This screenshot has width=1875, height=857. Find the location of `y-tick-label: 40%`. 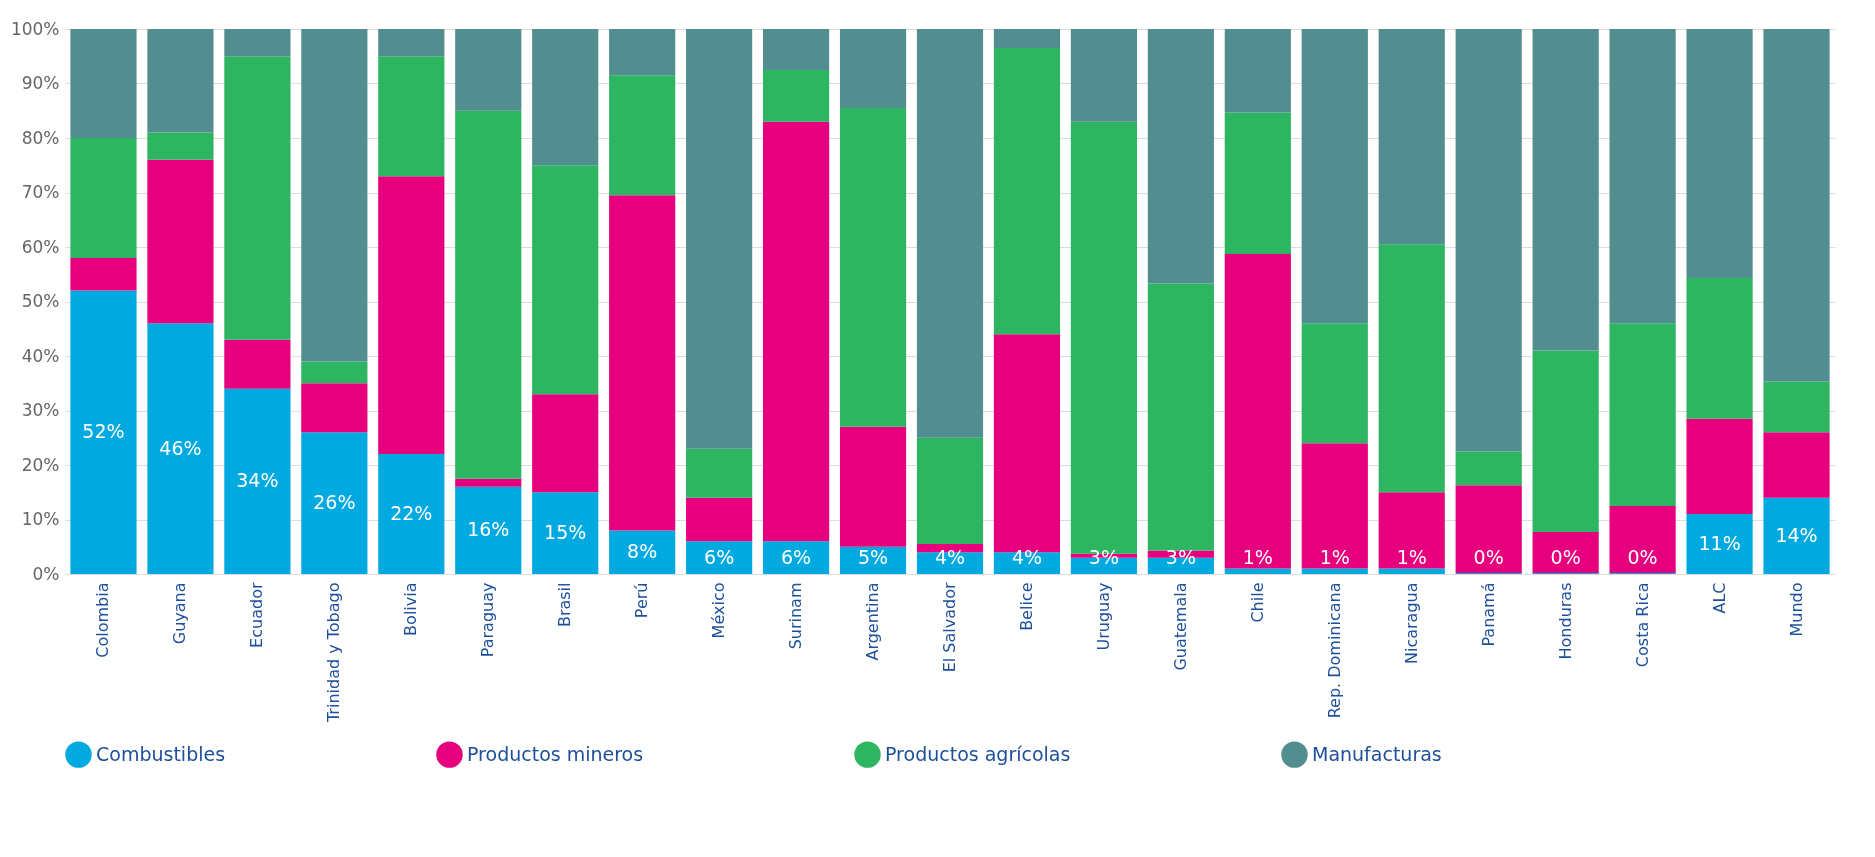

y-tick-label: 40% is located at coordinates (40, 355).